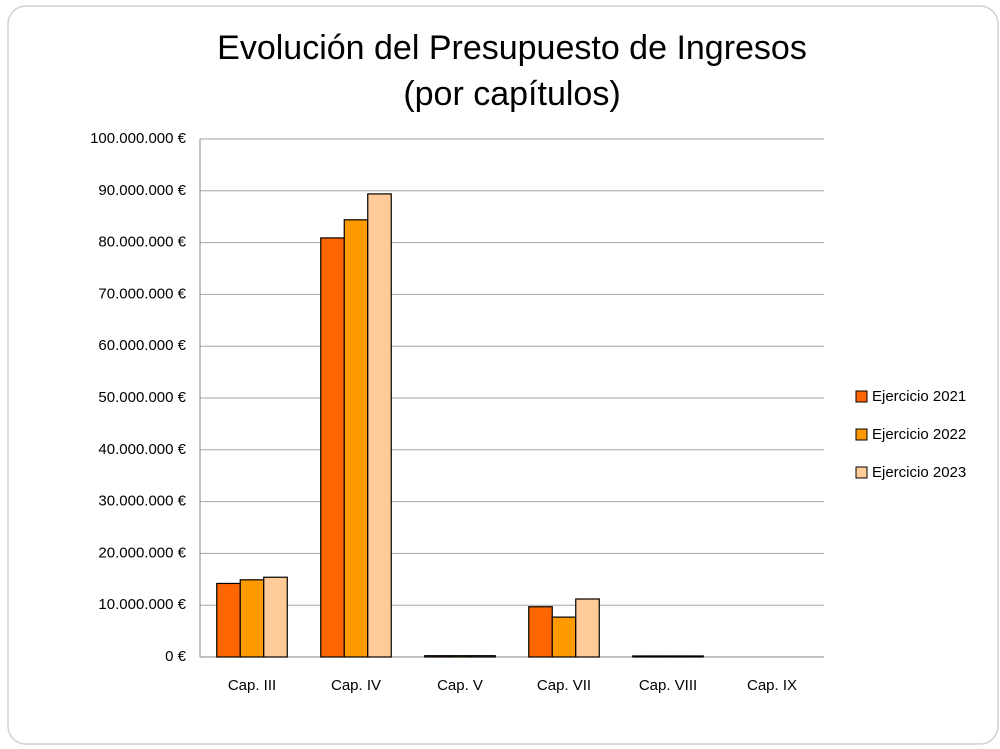 This screenshot has height=749, width=1000. Describe the element at coordinates (564, 685) in the screenshot. I see `x-tick-label: Cap. VII` at that location.